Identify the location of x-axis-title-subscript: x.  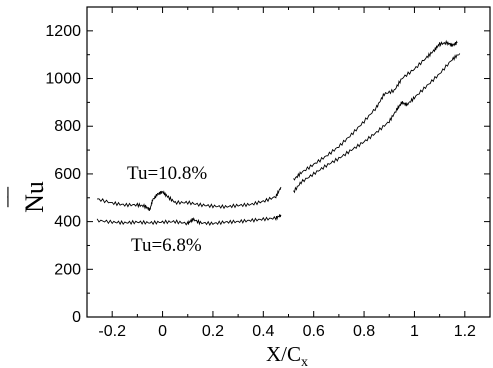
(304, 361).